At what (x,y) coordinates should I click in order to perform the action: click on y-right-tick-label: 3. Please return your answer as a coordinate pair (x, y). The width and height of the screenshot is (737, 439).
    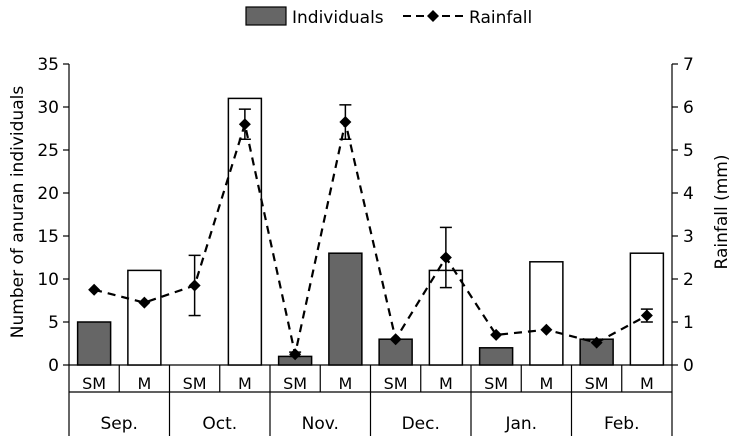
    Looking at the image, I should click on (688, 237).